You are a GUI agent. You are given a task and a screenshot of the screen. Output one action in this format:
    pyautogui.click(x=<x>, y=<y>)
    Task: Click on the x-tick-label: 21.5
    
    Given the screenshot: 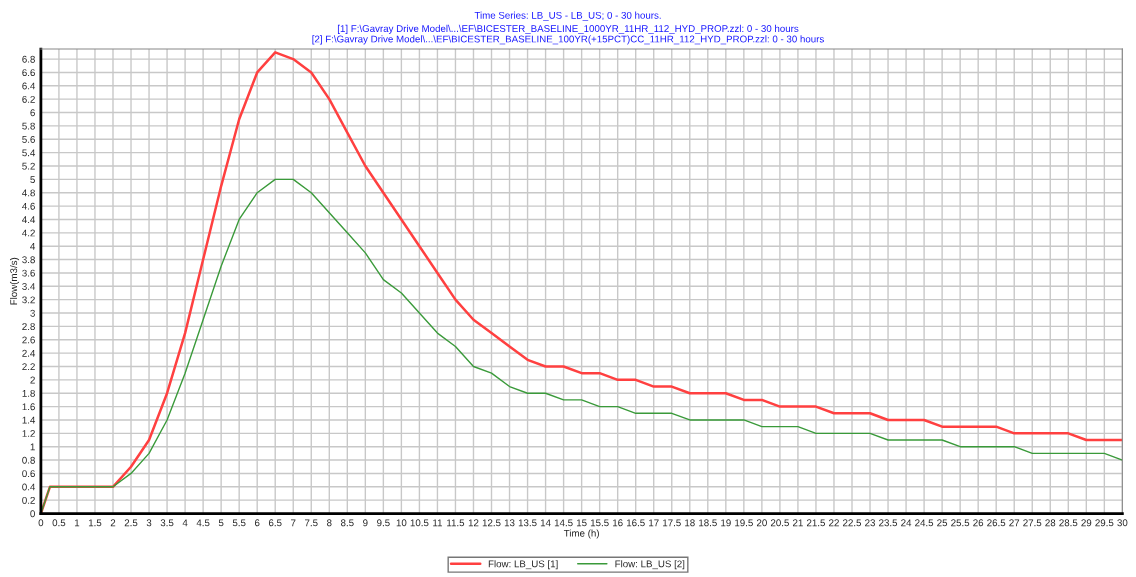 What is the action you would take?
    pyautogui.click(x=816, y=523)
    